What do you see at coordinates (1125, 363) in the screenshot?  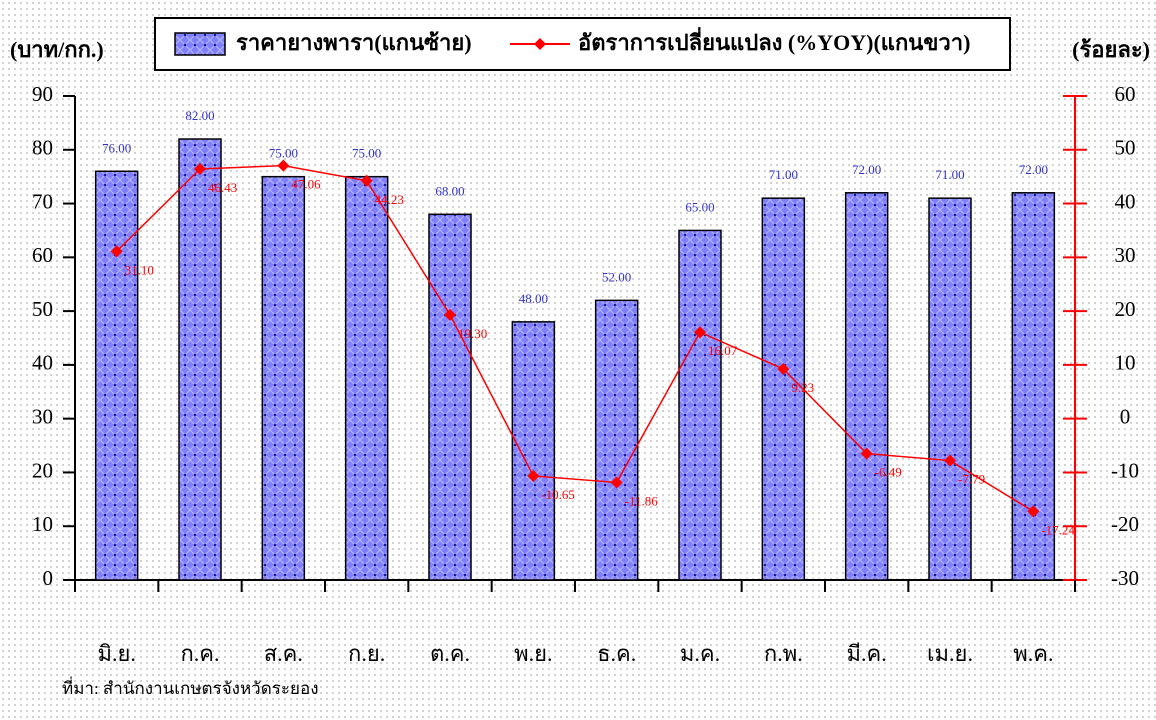 I see `y2-tick-label: 10` at bounding box center [1125, 363].